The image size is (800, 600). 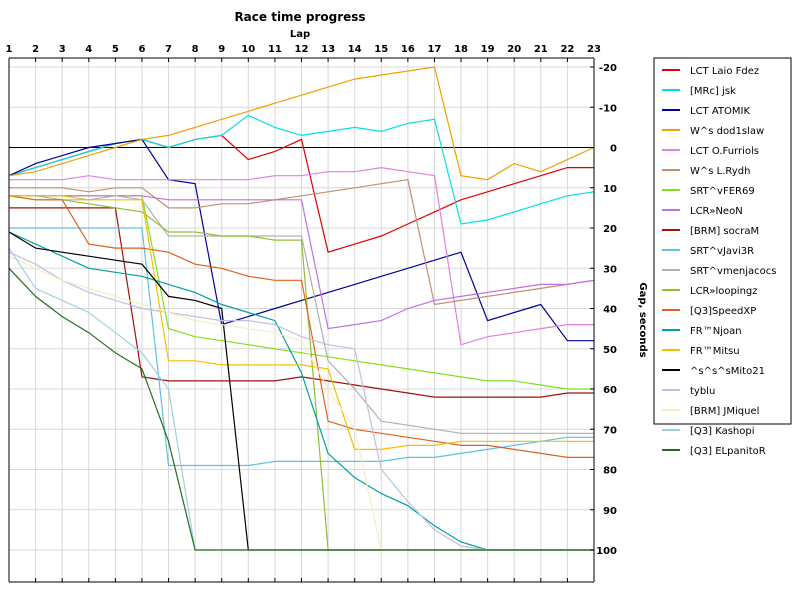 What do you see at coordinates (610, 229) in the screenshot?
I see `y-tick-label: 20` at bounding box center [610, 229].